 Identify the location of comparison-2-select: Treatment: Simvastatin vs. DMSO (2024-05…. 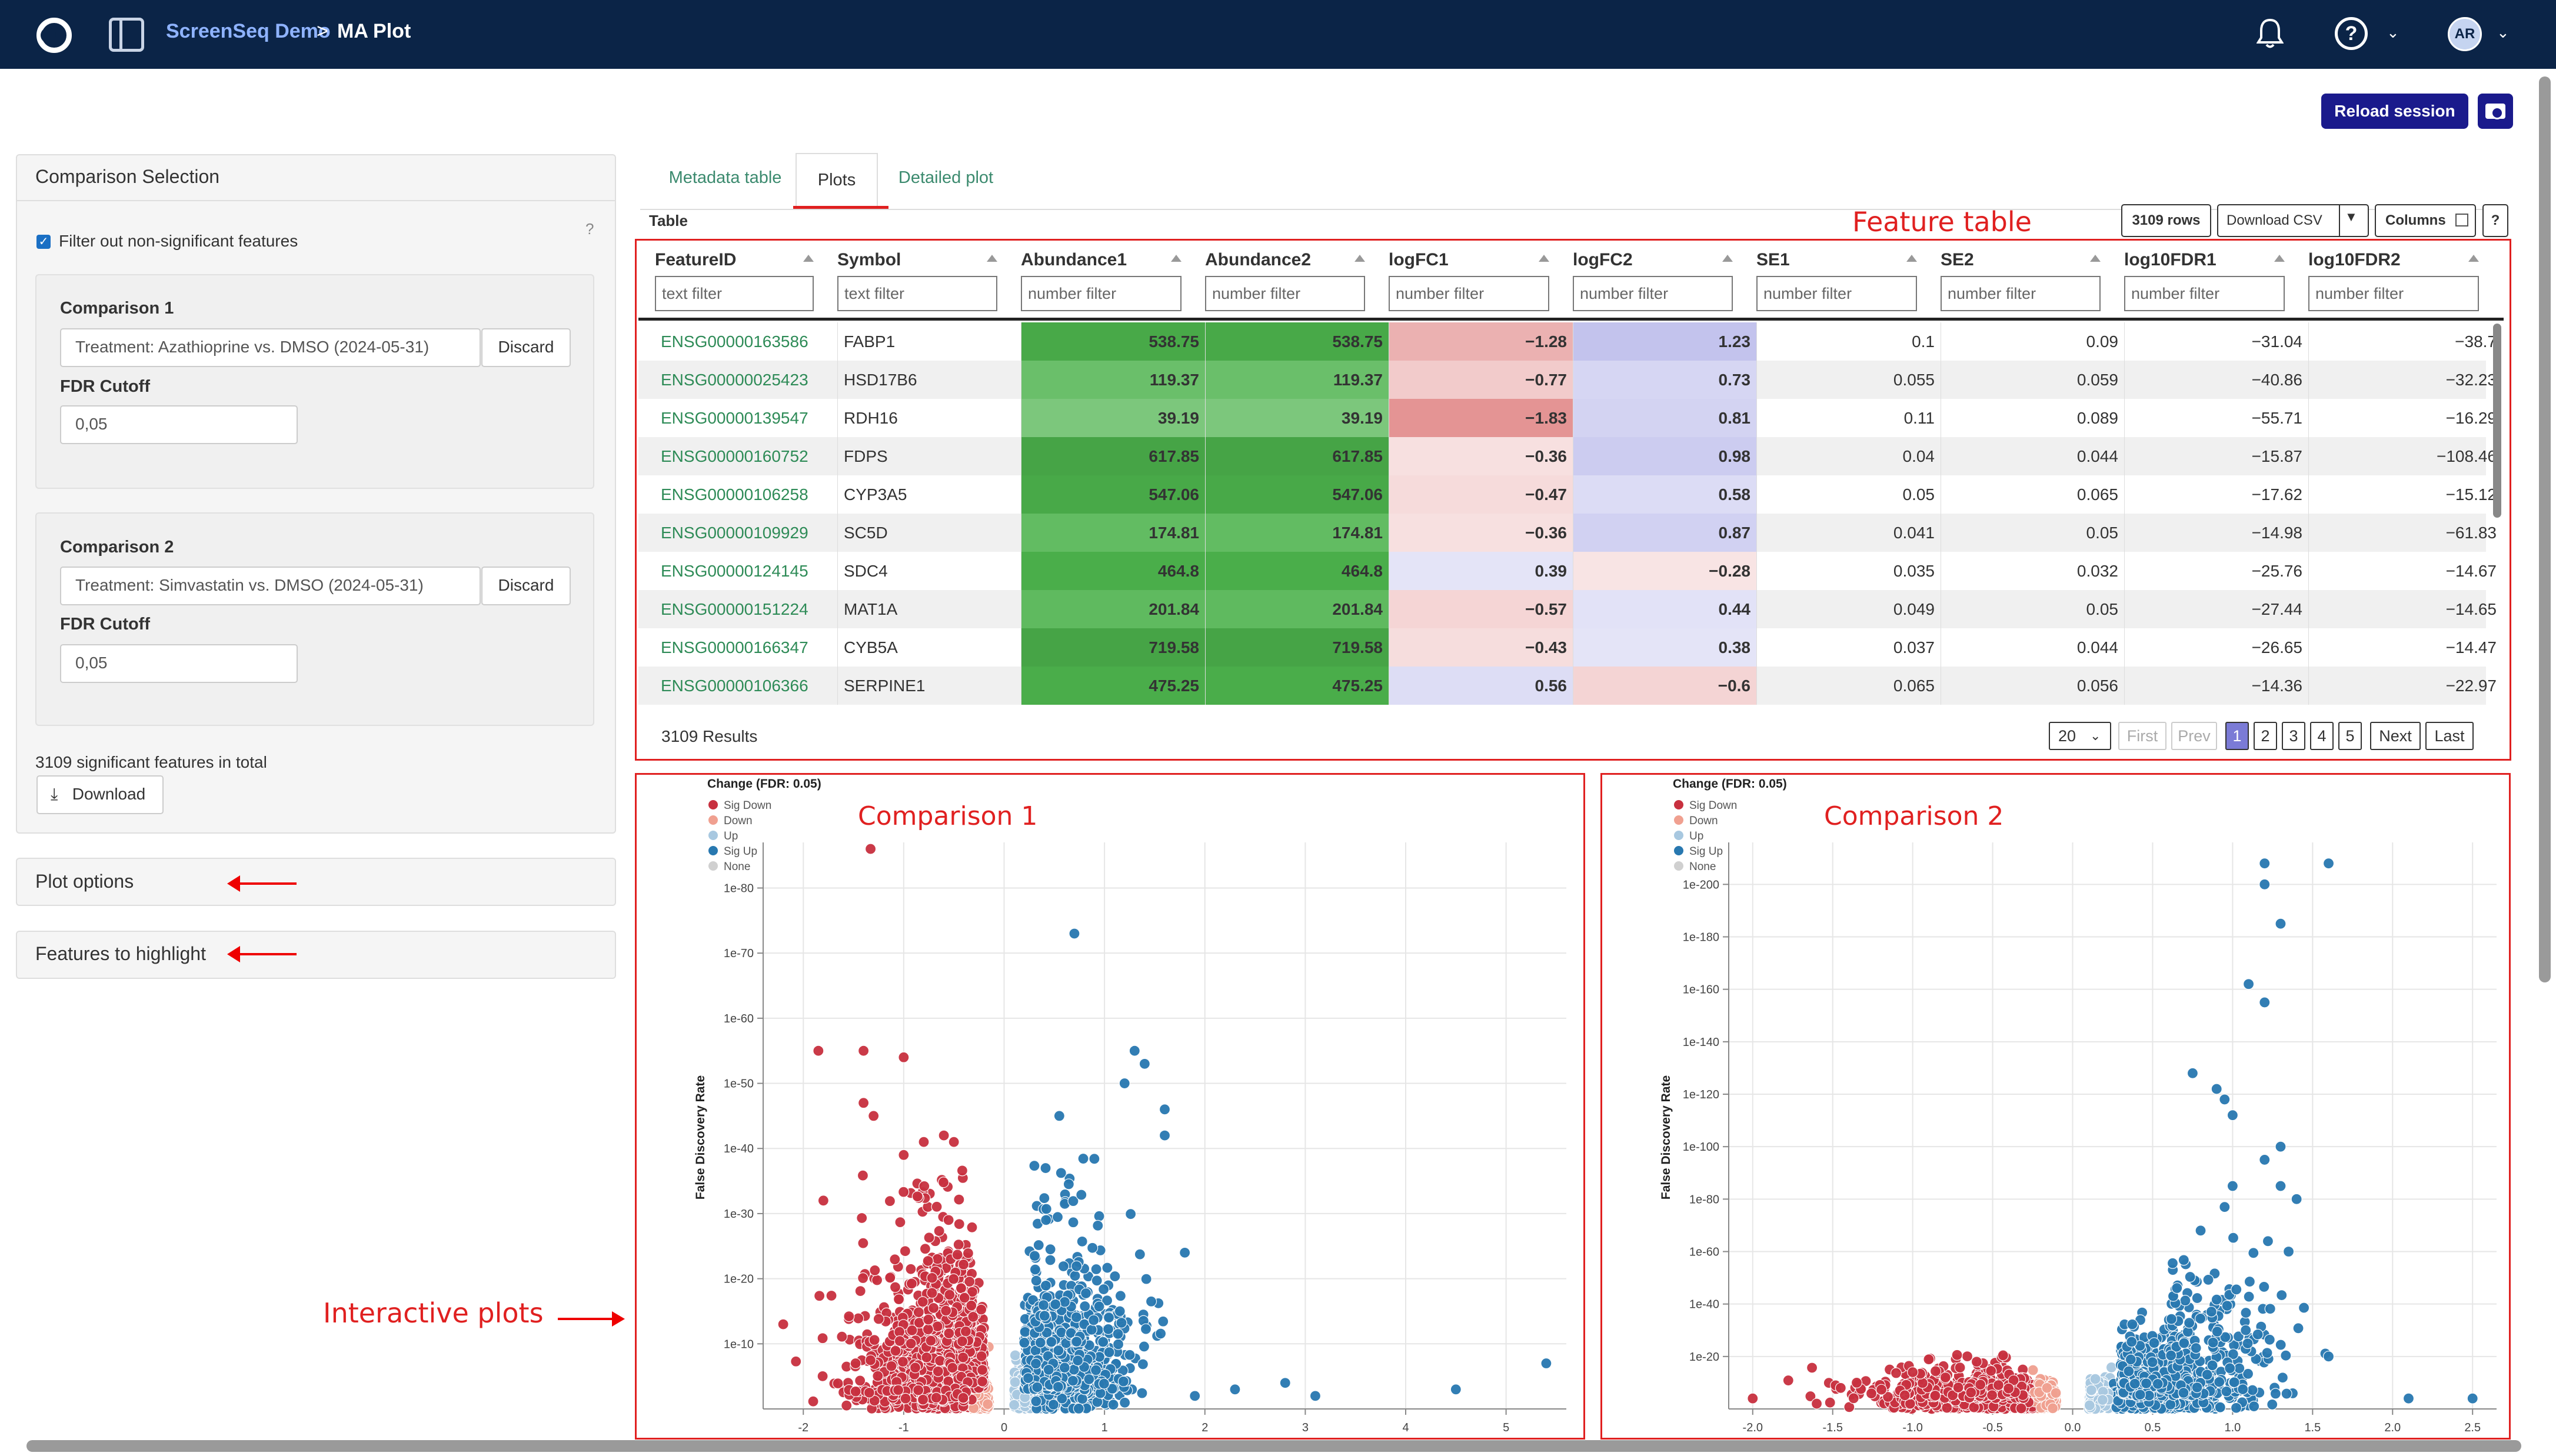
(270, 586).